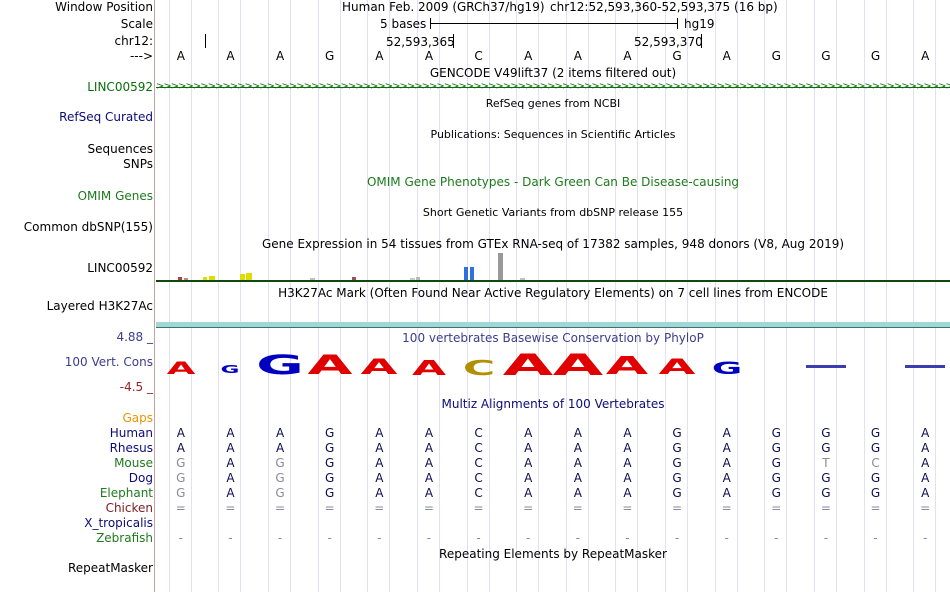  What do you see at coordinates (134, 337) in the screenshot?
I see `cons-max-label: 4.88 _` at bounding box center [134, 337].